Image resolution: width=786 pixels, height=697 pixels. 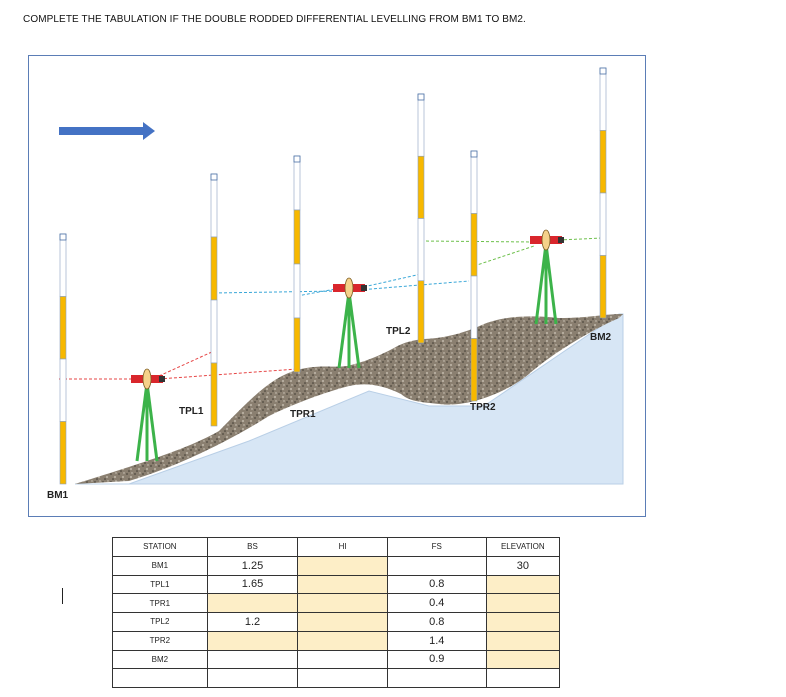 I want to click on rod-tpr2, so click(x=474, y=276).